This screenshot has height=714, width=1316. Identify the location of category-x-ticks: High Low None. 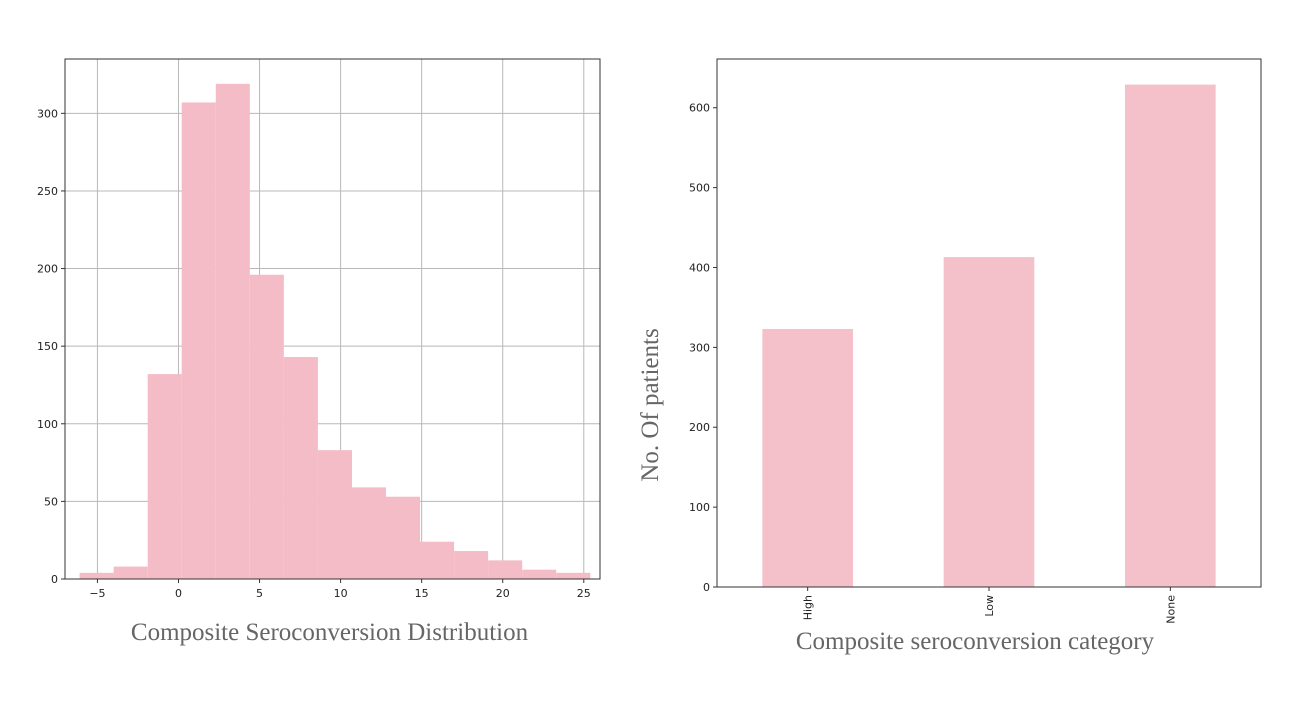
(989, 605).